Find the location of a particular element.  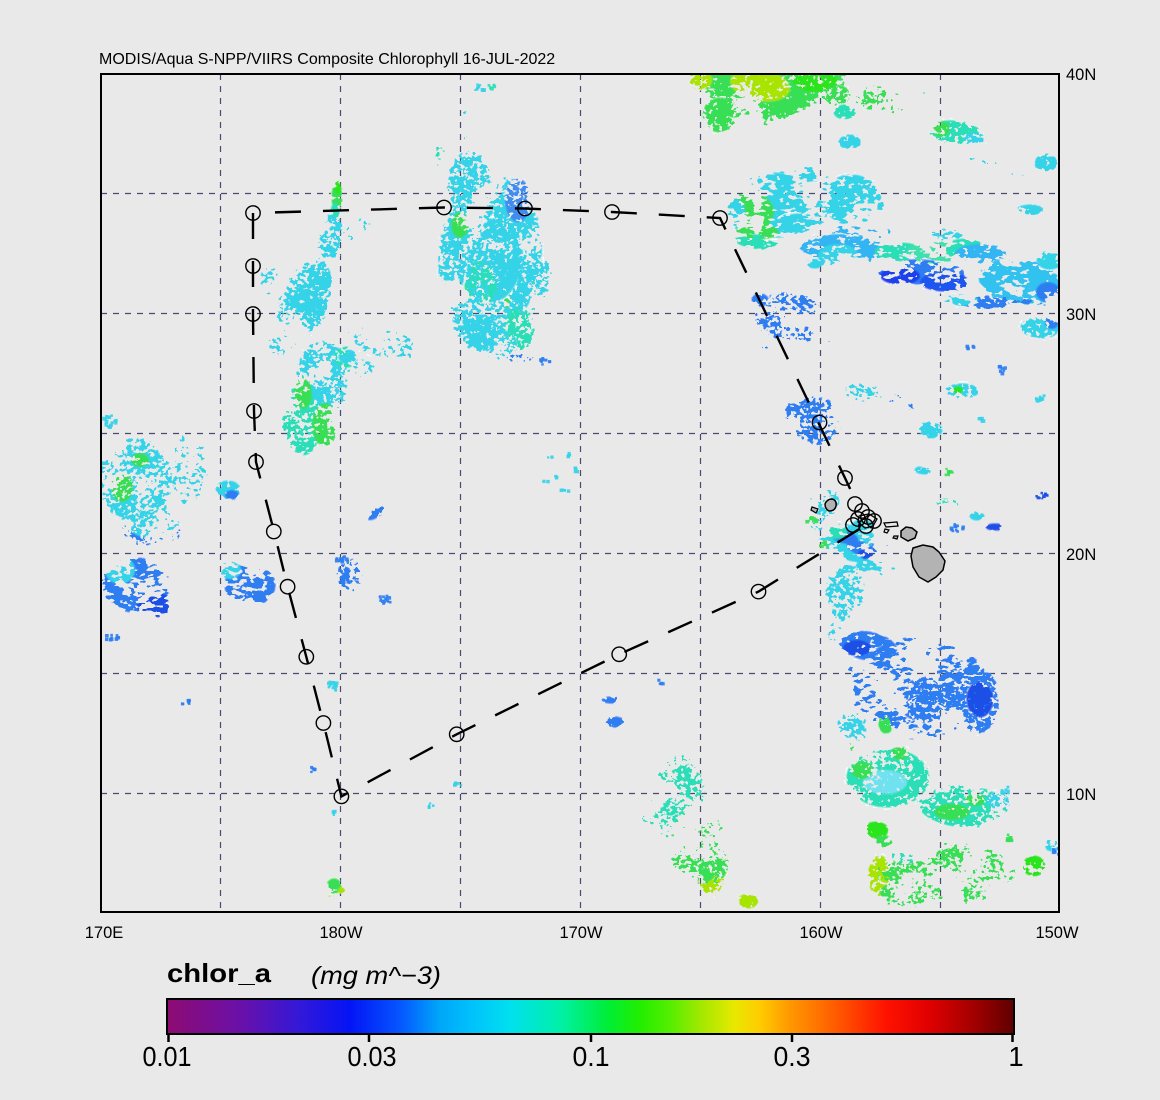

svg-text: 0.01 is located at coordinates (167, 1056).